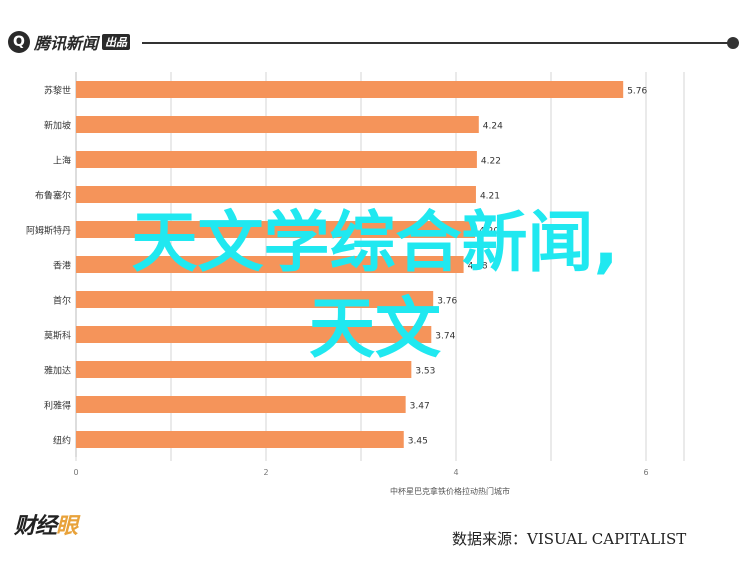 This screenshot has width=750, height=575. Describe the element at coordinates (57, 126) in the screenshot. I see `category-label: 新加坡` at that location.